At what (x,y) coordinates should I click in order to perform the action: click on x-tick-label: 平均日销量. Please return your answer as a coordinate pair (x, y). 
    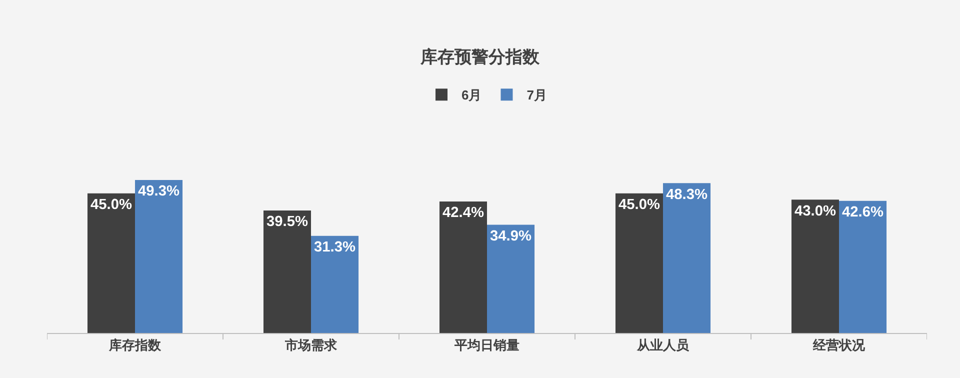
    Looking at the image, I should click on (487, 345).